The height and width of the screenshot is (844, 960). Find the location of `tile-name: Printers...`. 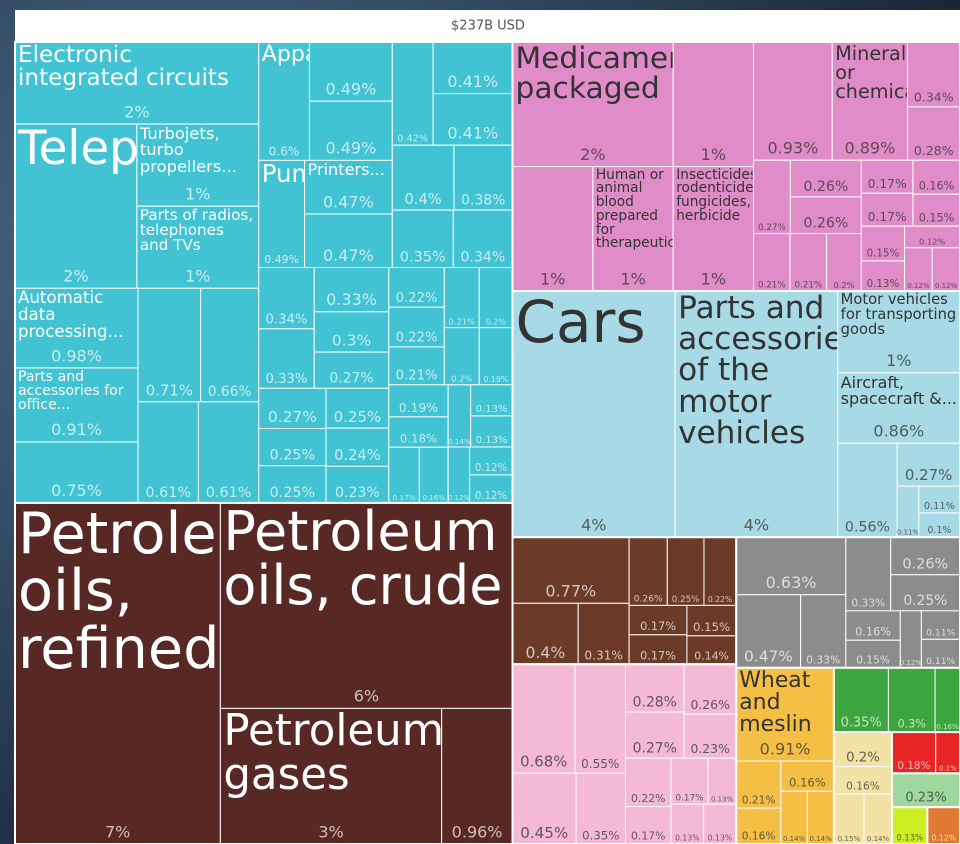

tile-name: Printers... is located at coordinates (346, 170).